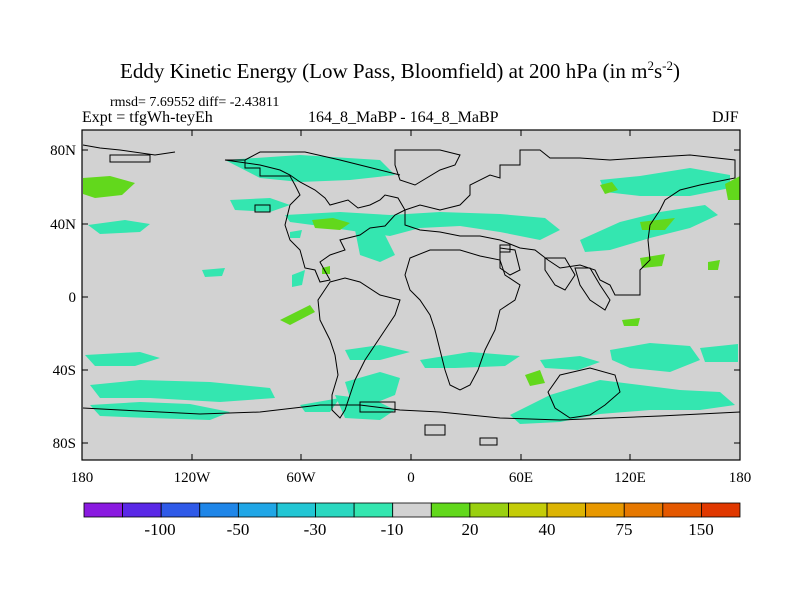 Image resolution: width=800 pixels, height=600 pixels. What do you see at coordinates (195, 102) in the screenshot?
I see `stats-text: rmsd= 7.69552 diff= -2.43811` at bounding box center [195, 102].